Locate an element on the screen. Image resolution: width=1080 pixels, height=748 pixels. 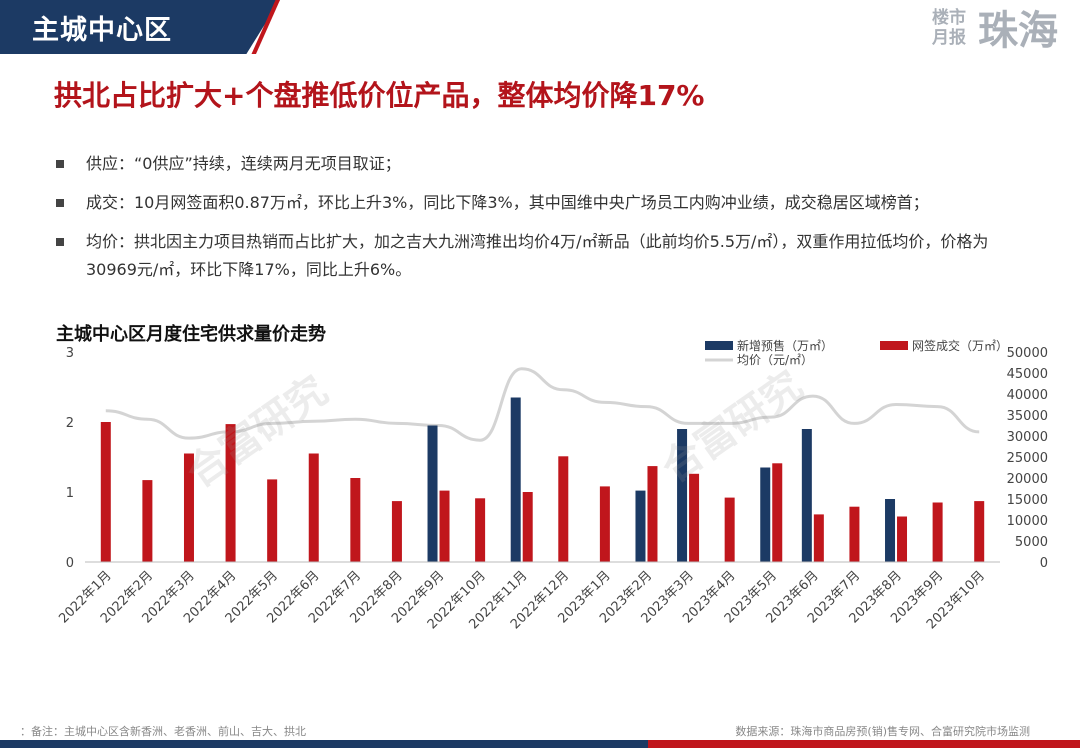
y-right-tick-label: 40000 is located at coordinates (1027, 395).